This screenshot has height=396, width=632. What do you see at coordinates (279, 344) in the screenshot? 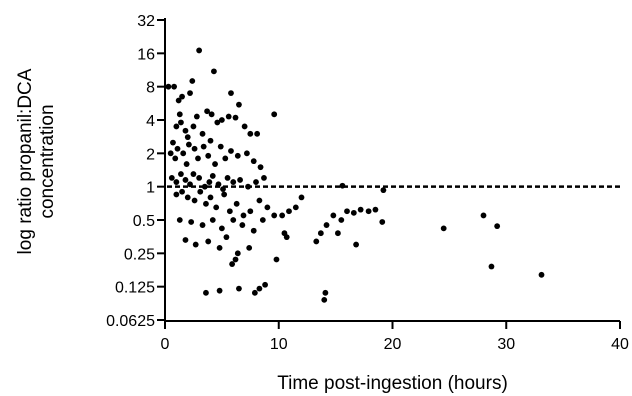
I see `x-tick-label: 10` at bounding box center [279, 344].